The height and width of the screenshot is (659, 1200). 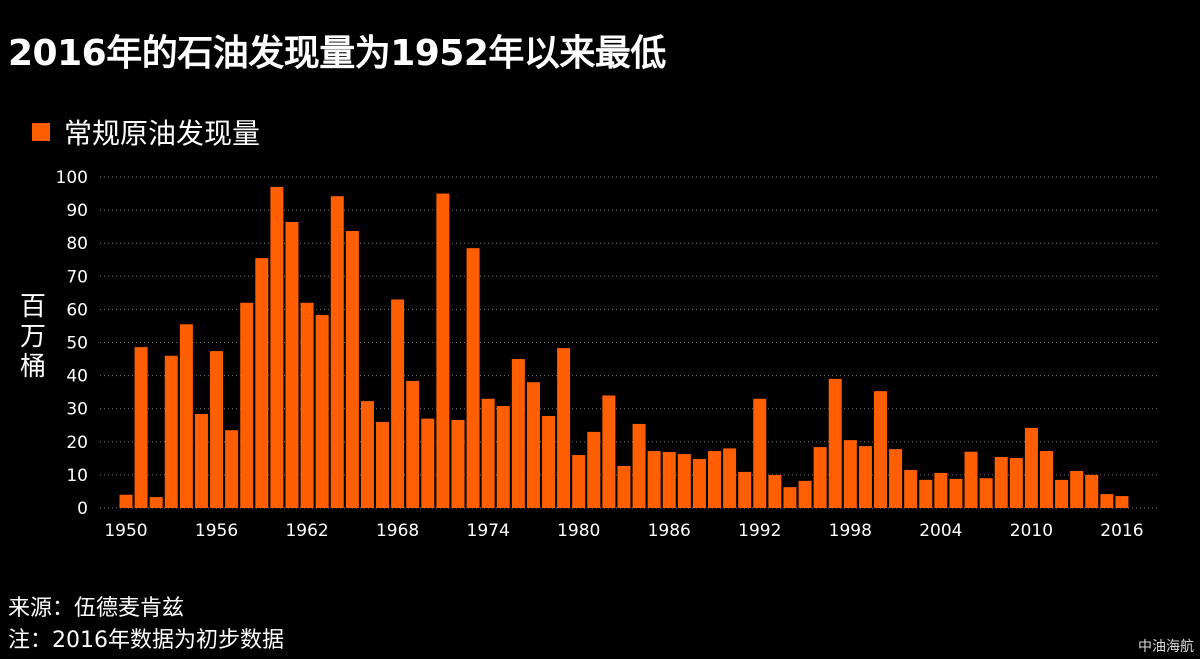 I want to click on bar-1951, so click(x=141, y=427).